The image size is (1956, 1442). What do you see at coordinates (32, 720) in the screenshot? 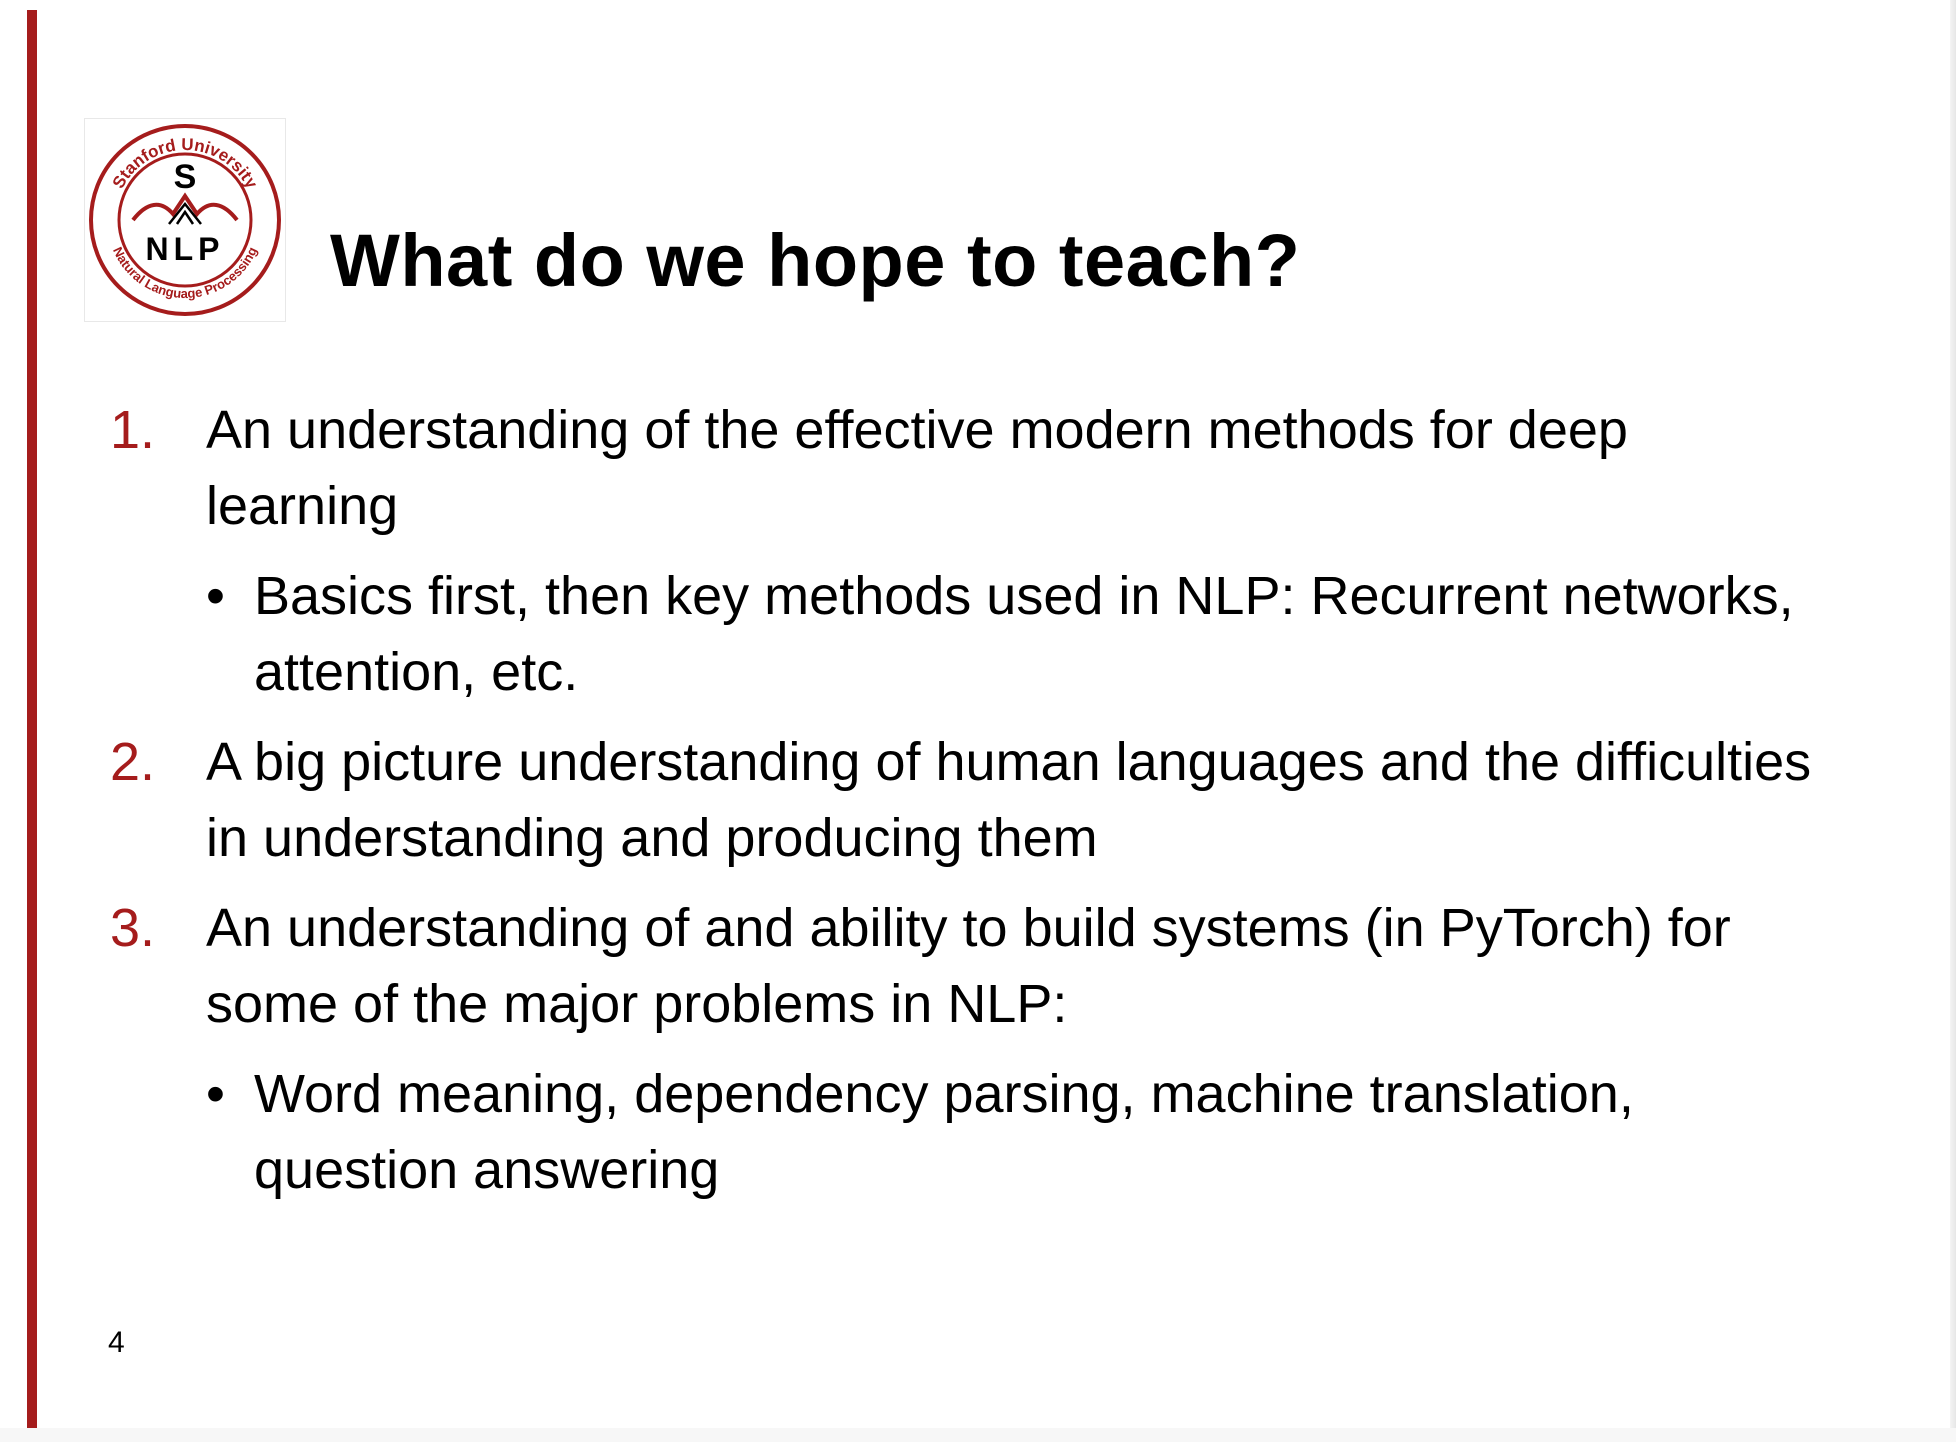
I see `left-accent-bar` at bounding box center [32, 720].